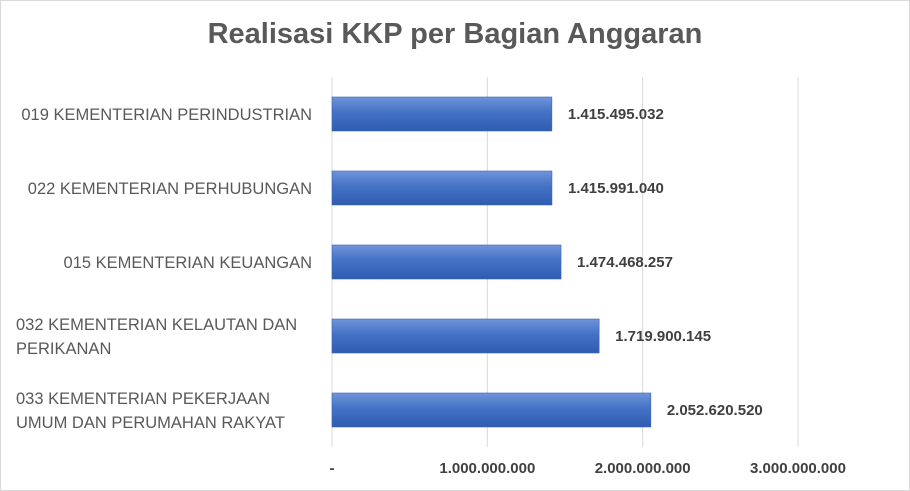 The image size is (910, 491). What do you see at coordinates (798, 468) in the screenshot?
I see `x-tick-label: 3.000.000.000` at bounding box center [798, 468].